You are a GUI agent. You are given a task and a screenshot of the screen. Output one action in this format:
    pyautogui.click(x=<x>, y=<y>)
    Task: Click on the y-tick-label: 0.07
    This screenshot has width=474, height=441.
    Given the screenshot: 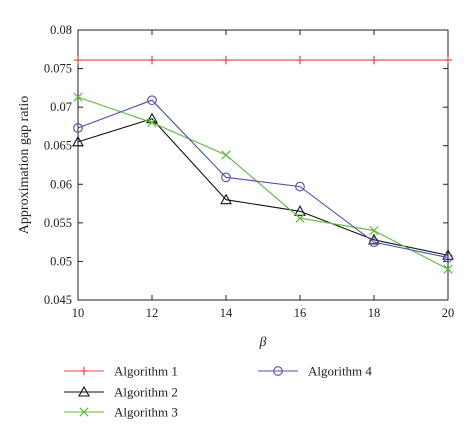 What is the action you would take?
    pyautogui.click(x=61, y=107)
    